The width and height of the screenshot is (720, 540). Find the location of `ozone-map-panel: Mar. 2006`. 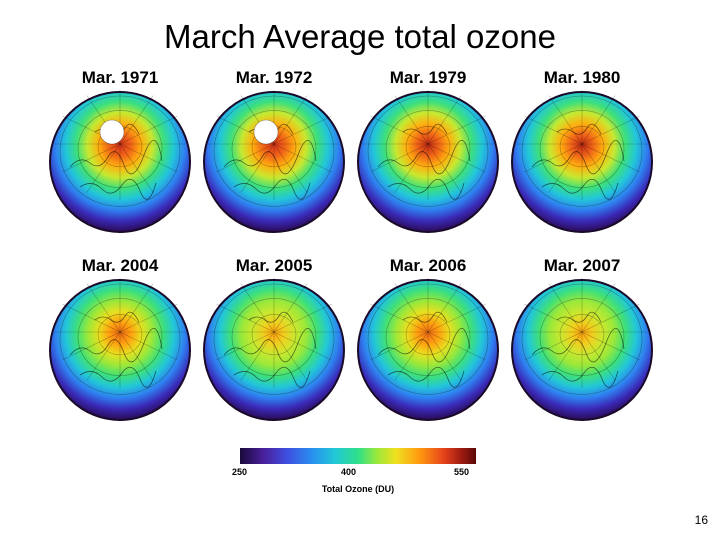

ozone-map-panel: Mar. 2006 is located at coordinates (428, 341).